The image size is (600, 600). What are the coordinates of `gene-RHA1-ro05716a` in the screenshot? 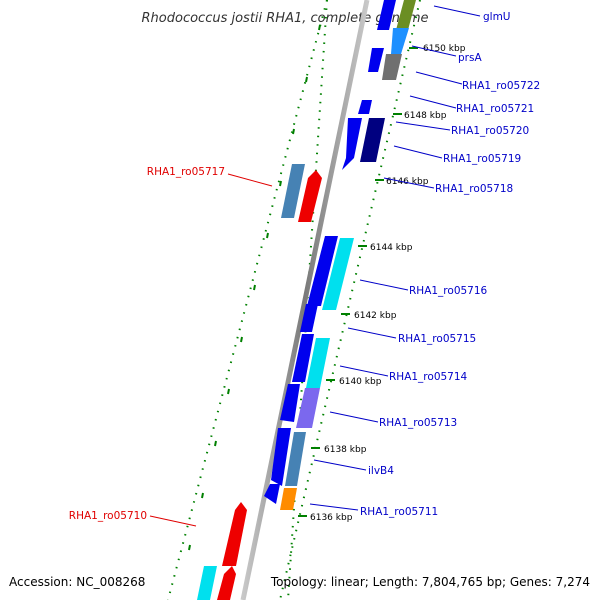 It's located at (322, 271).